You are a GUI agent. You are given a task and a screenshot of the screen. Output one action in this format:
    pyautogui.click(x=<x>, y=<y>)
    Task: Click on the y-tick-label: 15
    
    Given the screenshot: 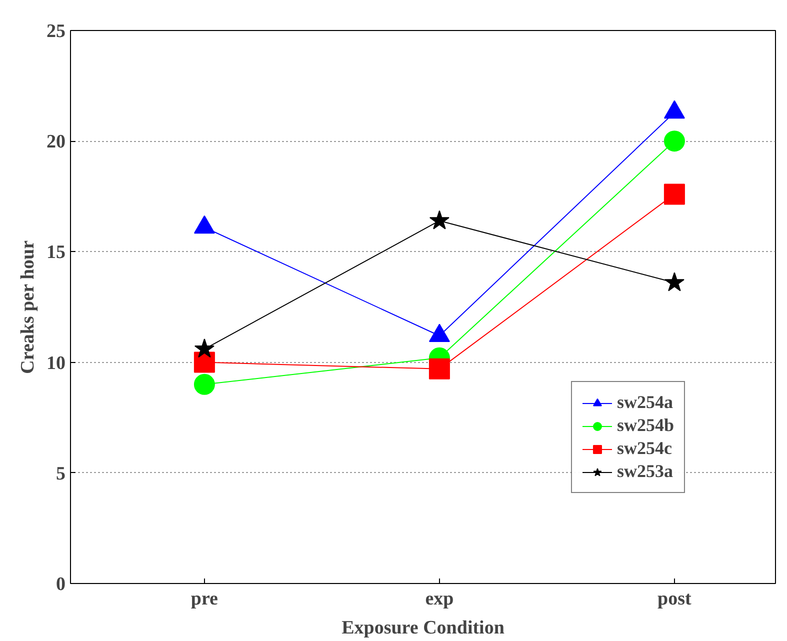 What is the action you would take?
    pyautogui.click(x=56, y=253)
    